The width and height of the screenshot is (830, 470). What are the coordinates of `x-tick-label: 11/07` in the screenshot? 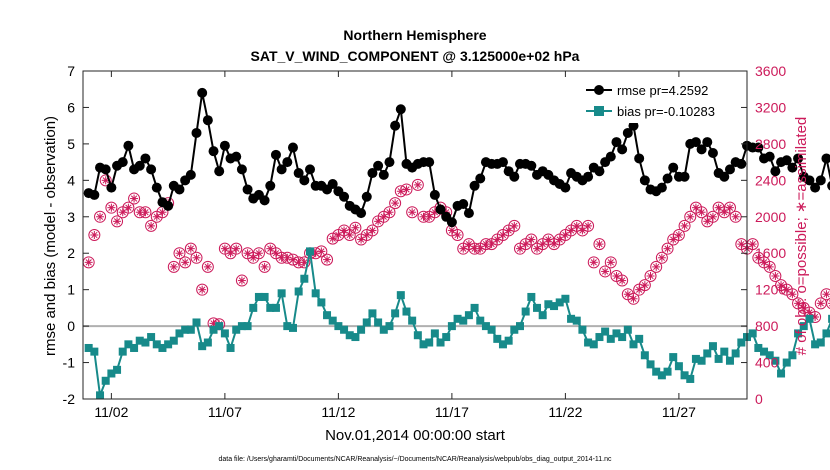 It's located at (225, 412).